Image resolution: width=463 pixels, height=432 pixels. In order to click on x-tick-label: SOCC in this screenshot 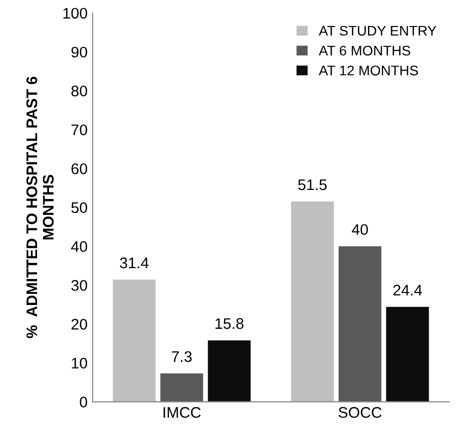, I will do `click(360, 412)`.